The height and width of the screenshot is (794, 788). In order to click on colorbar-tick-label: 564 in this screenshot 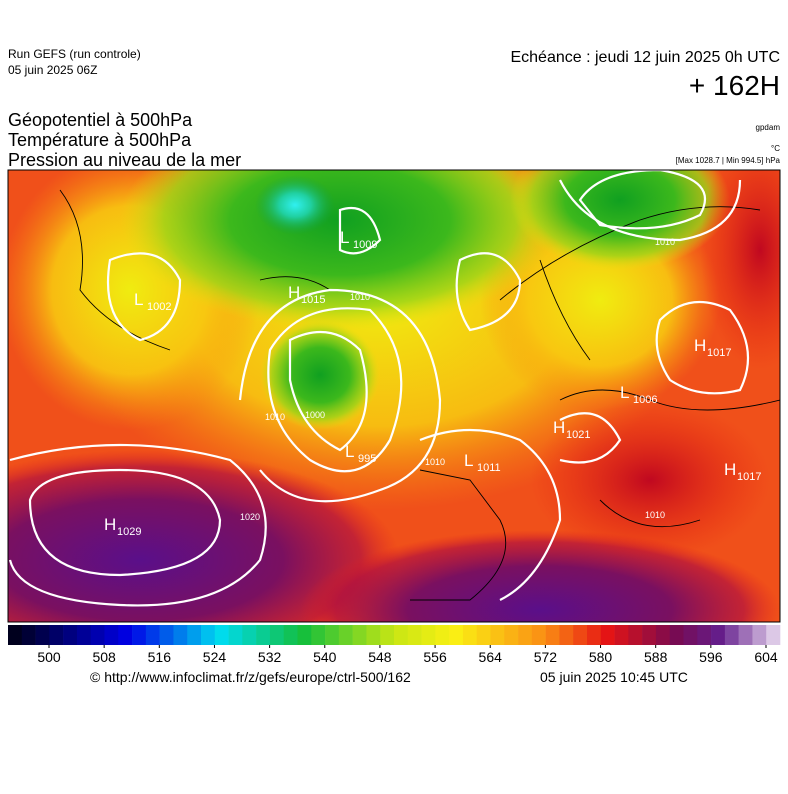, I will do `click(491, 657)`.